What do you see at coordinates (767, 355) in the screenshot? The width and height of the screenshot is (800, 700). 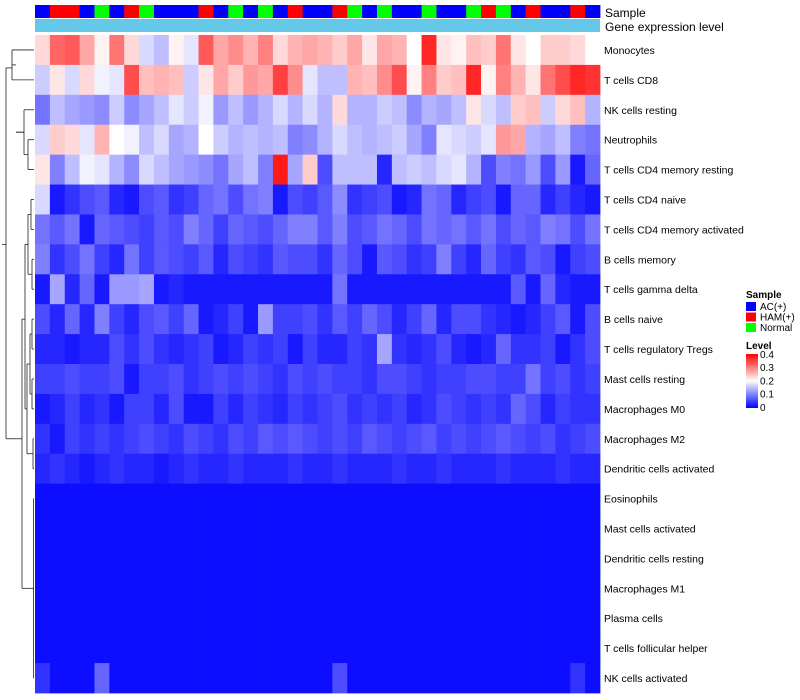 I see `level-tick-label: 0.4` at bounding box center [767, 355].